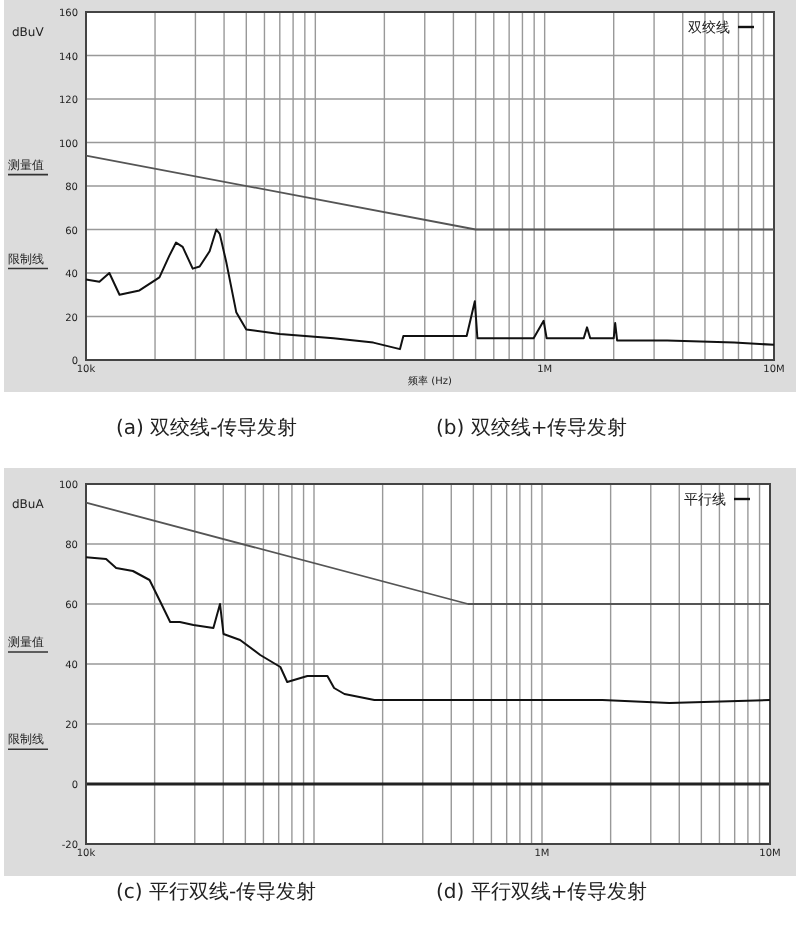 This screenshot has height=926, width=800. I want to click on text: (a) 双绞线-传导发射, so click(207, 428).